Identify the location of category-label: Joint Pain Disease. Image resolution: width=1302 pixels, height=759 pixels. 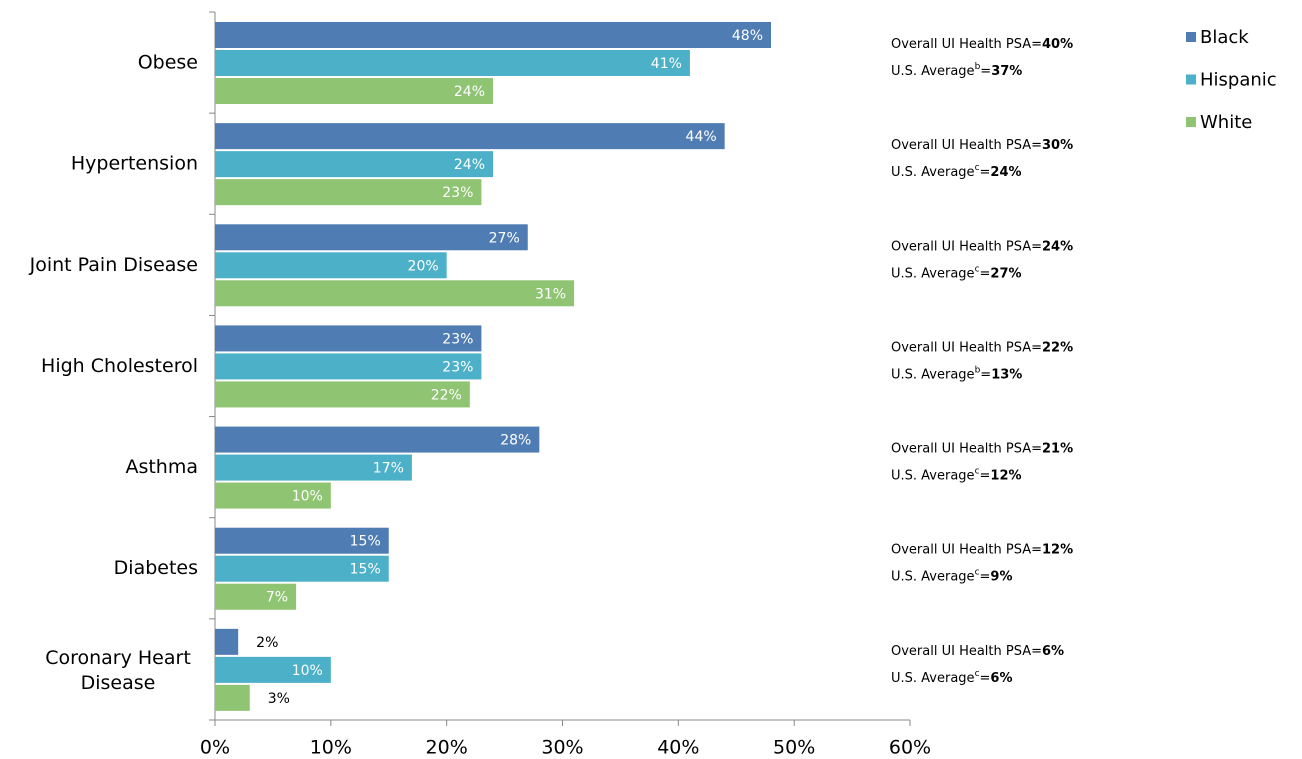
(113, 265).